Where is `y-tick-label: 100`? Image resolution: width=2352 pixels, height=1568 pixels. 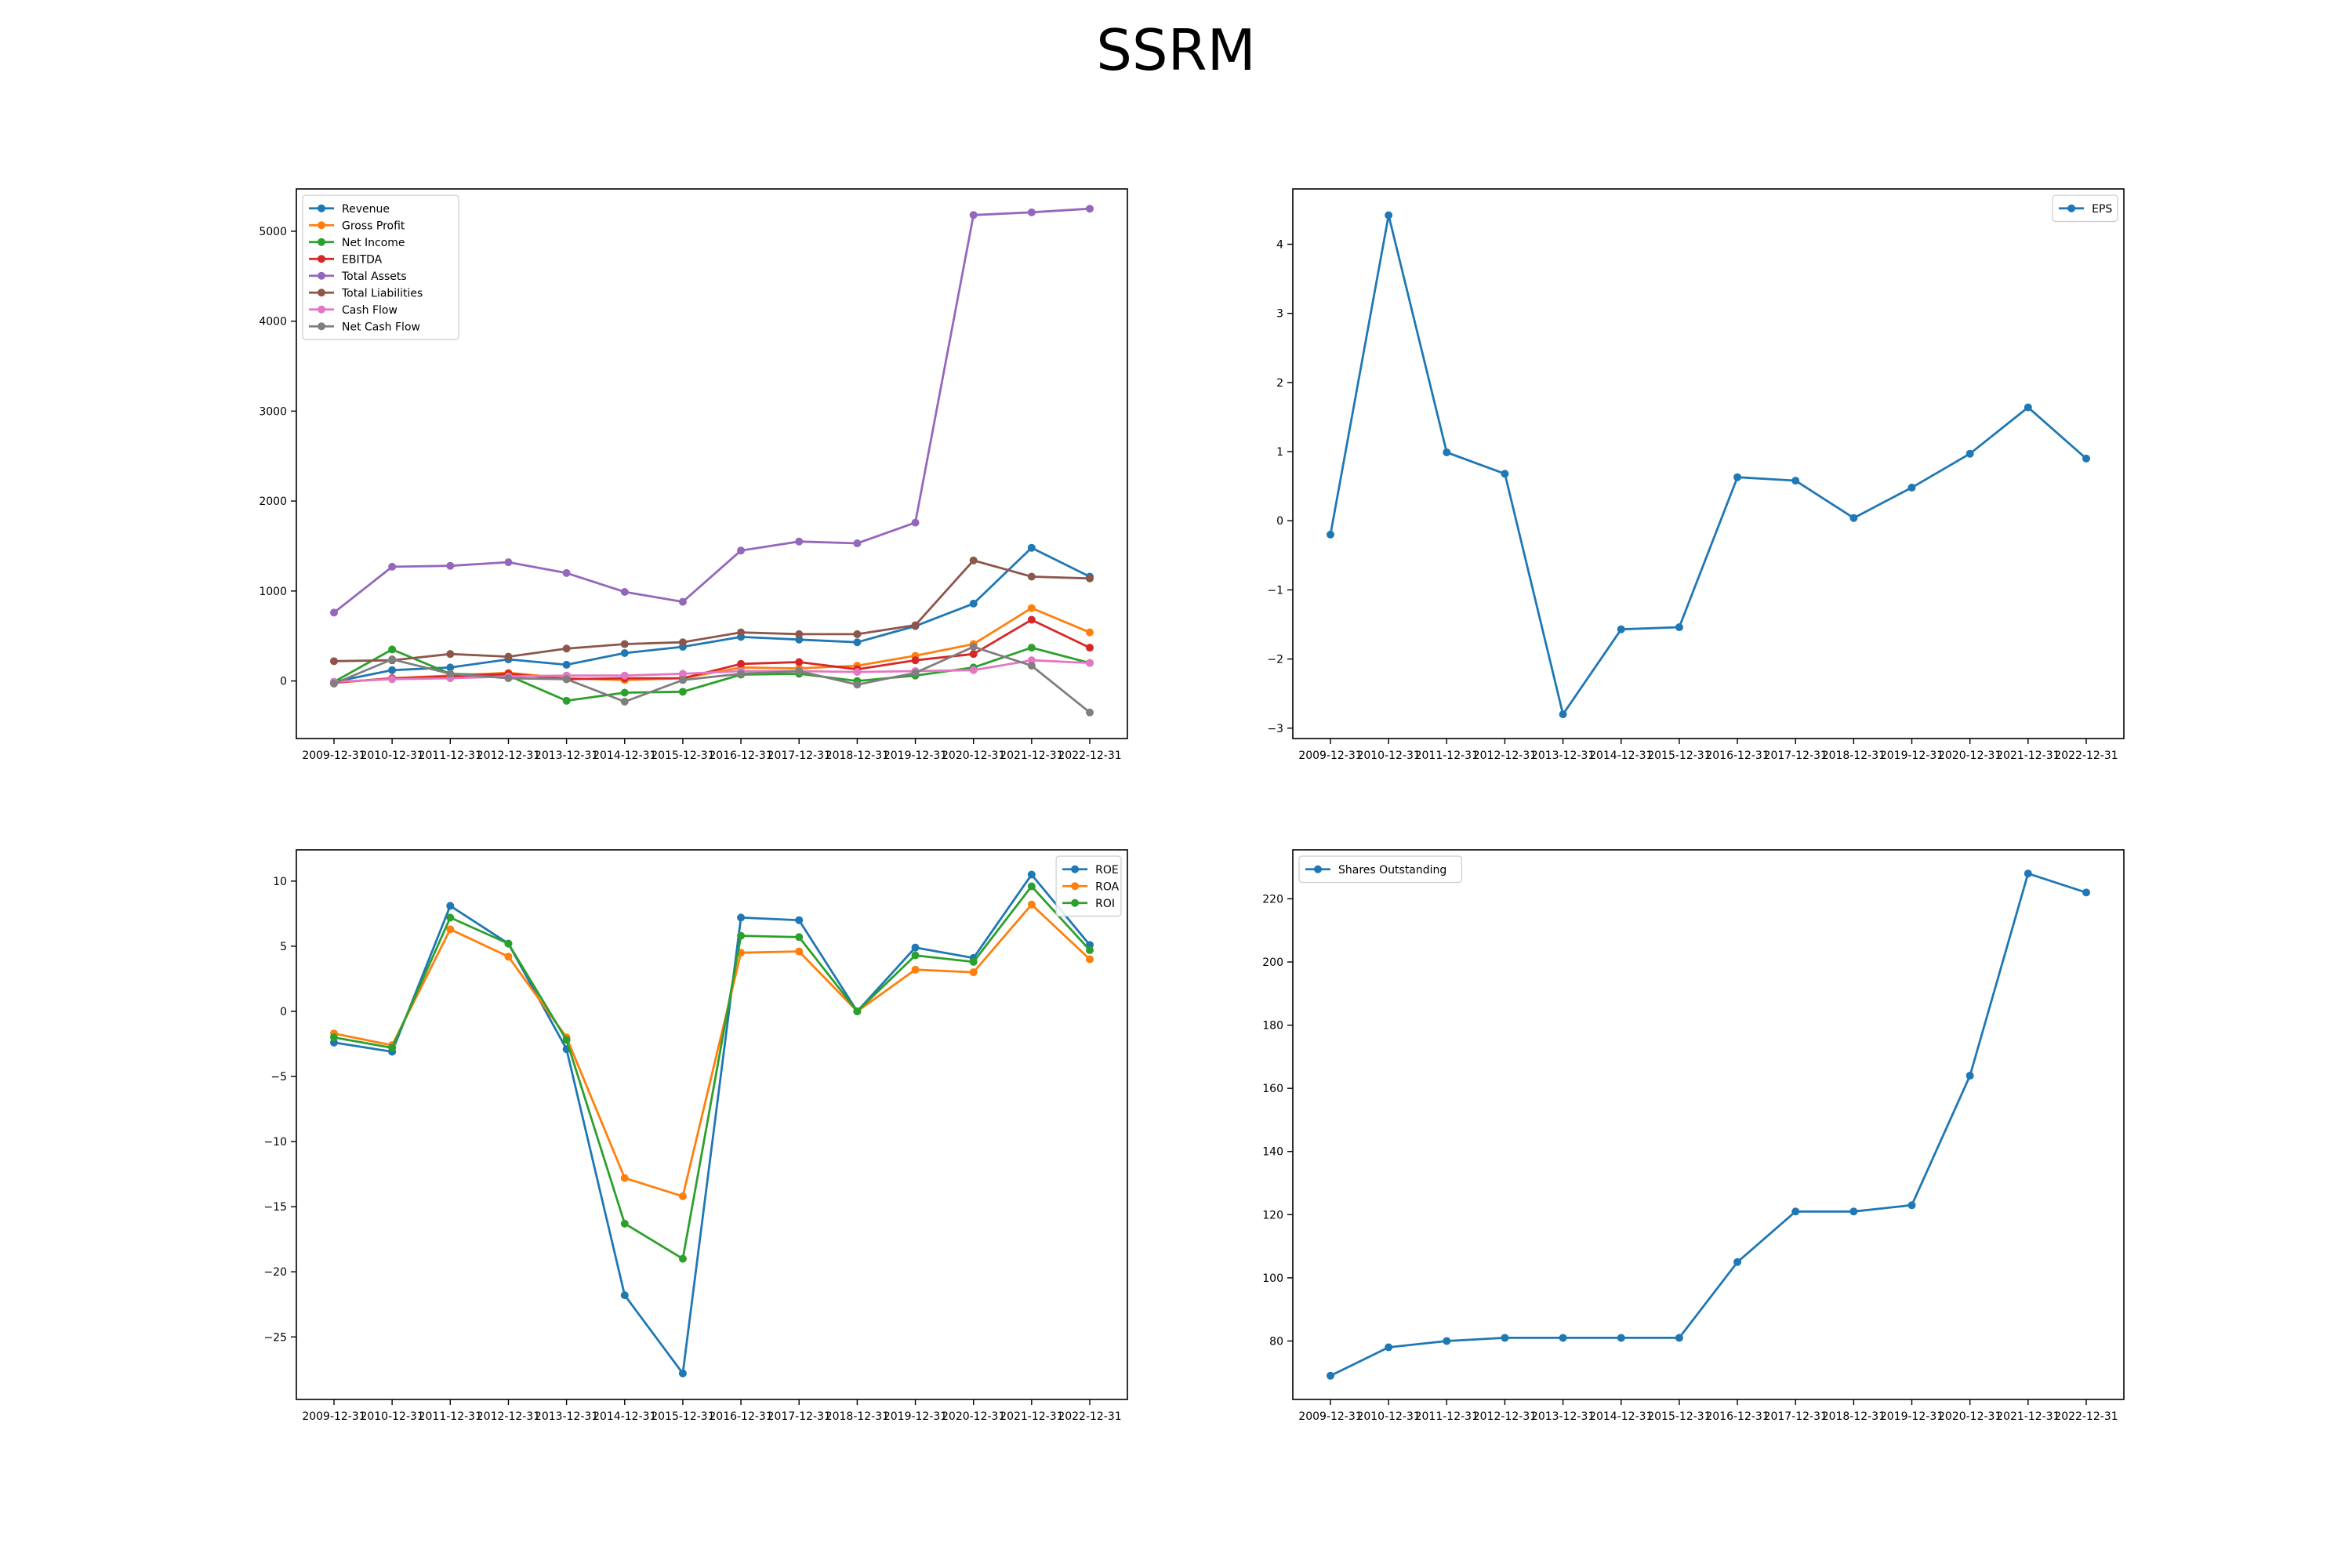 y-tick-label: 100 is located at coordinates (1272, 1278).